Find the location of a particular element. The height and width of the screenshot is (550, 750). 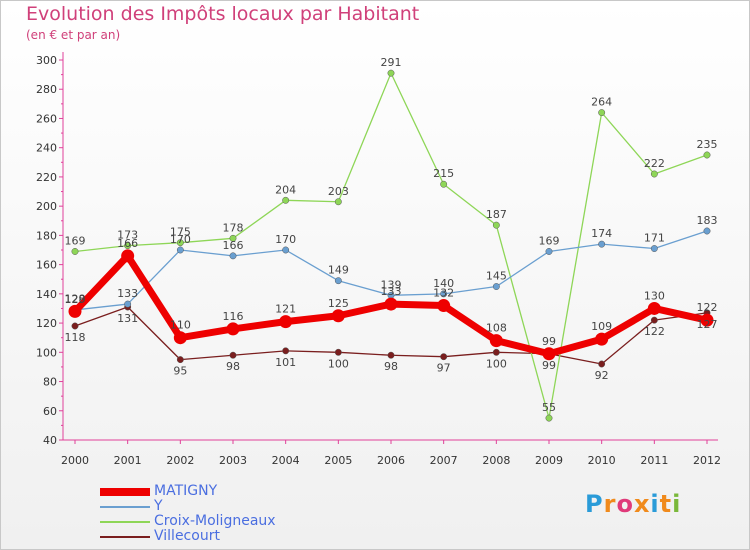

data-label-croix-moligneaux: 222 is located at coordinates (654, 163).